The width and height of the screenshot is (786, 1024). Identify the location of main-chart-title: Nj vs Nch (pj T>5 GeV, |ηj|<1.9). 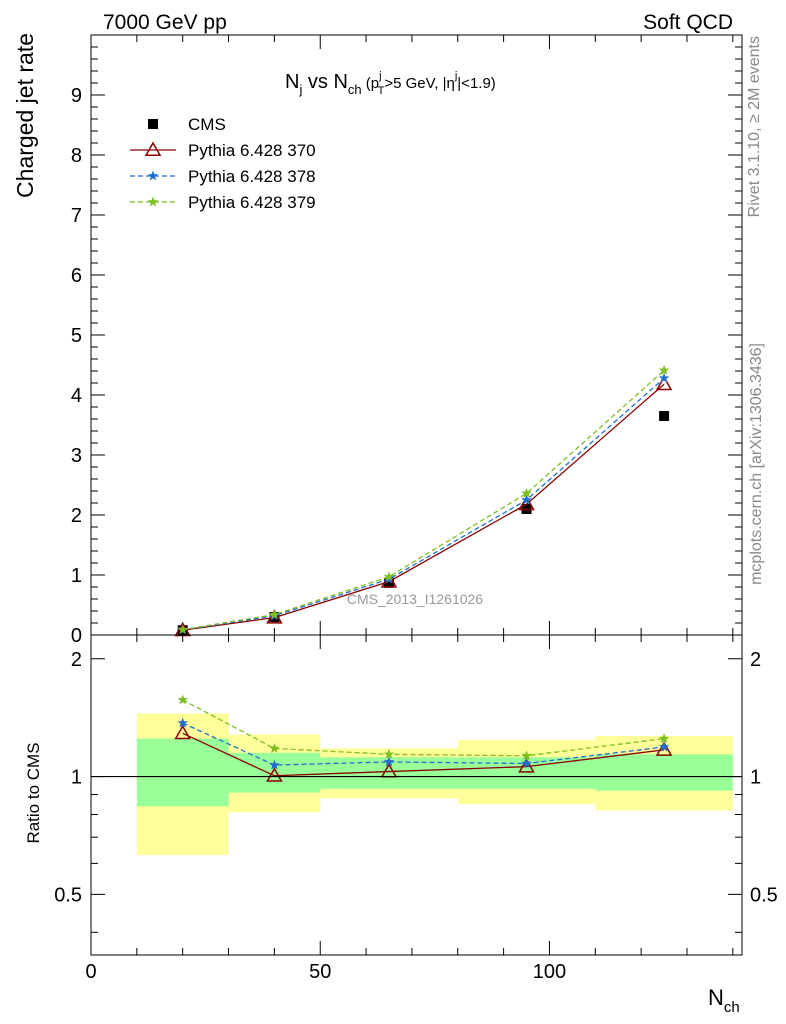
(390, 83).